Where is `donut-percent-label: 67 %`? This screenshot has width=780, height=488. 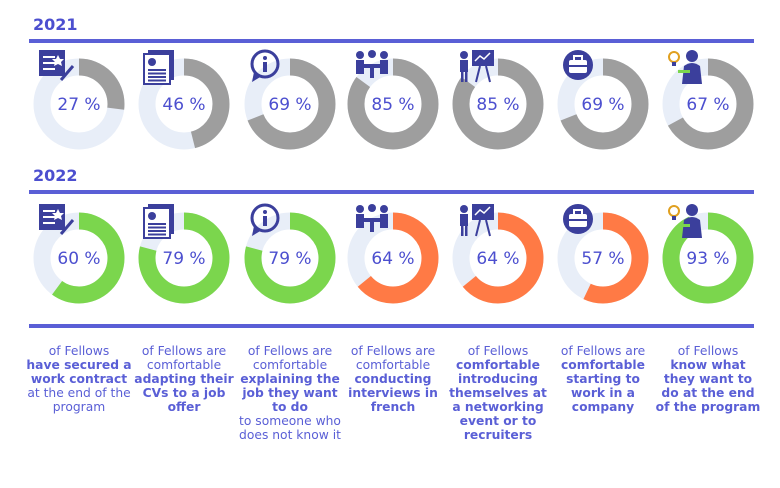
donut-percent-label: 67 % is located at coordinates (707, 105).